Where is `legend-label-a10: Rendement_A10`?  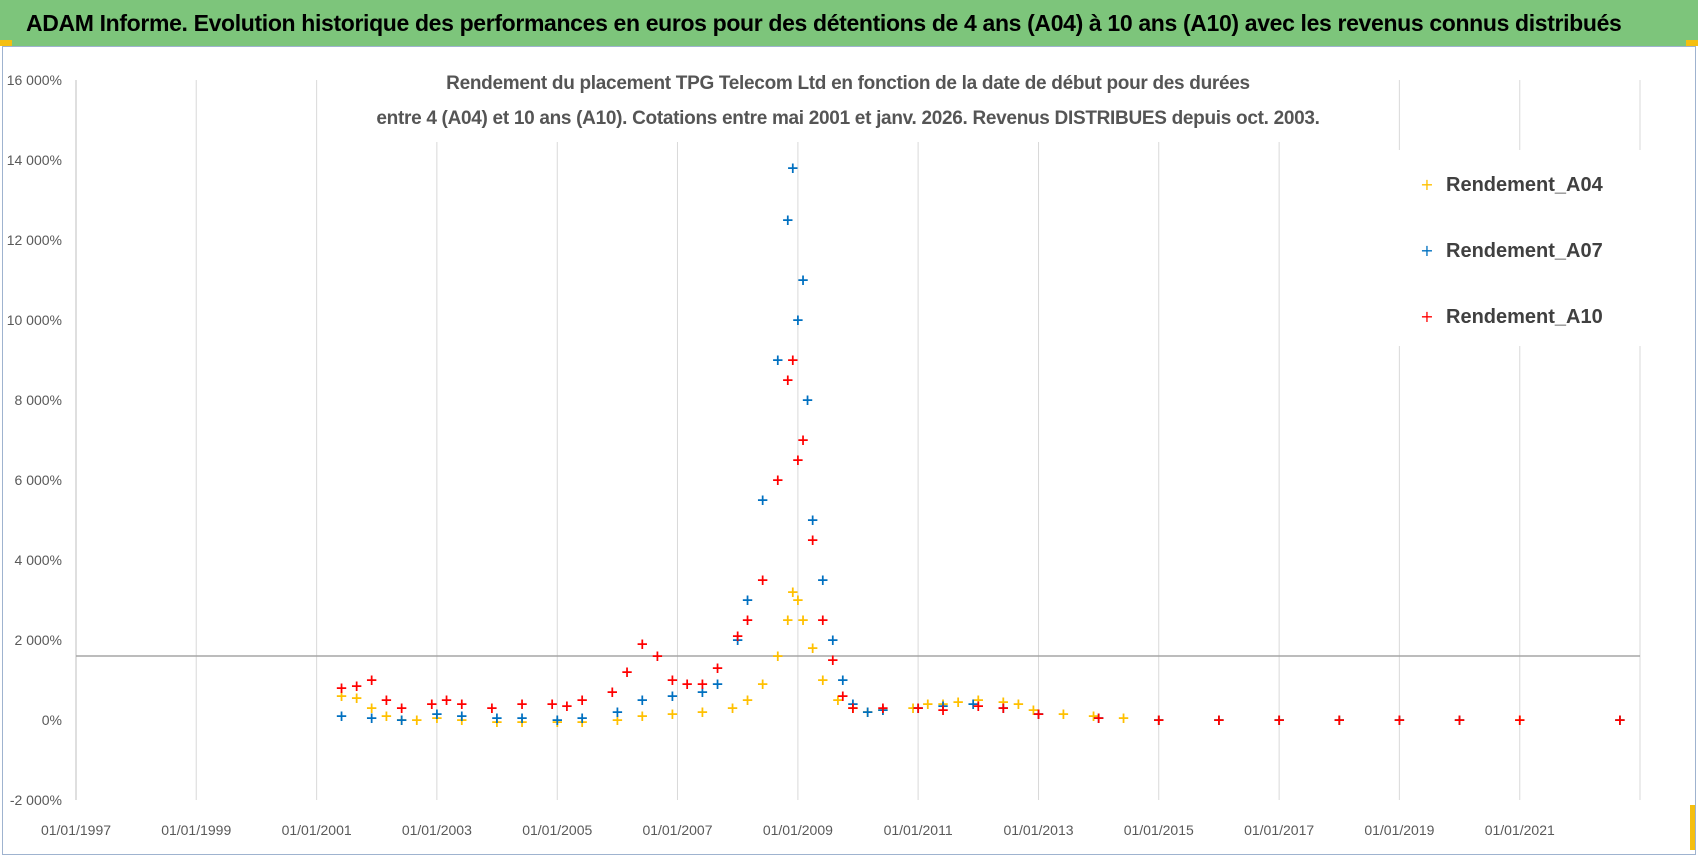 legend-label-a10: Rendement_A10 is located at coordinates (1524, 317).